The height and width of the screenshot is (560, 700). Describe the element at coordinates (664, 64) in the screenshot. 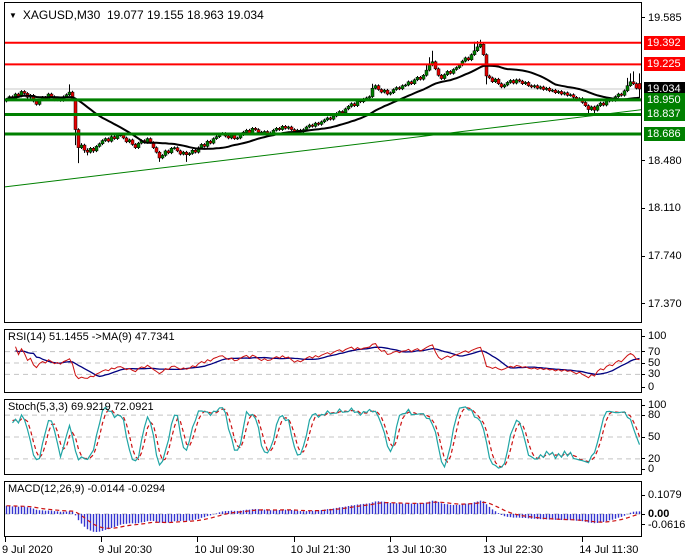

I see `price-level-box: 19.225` at that location.